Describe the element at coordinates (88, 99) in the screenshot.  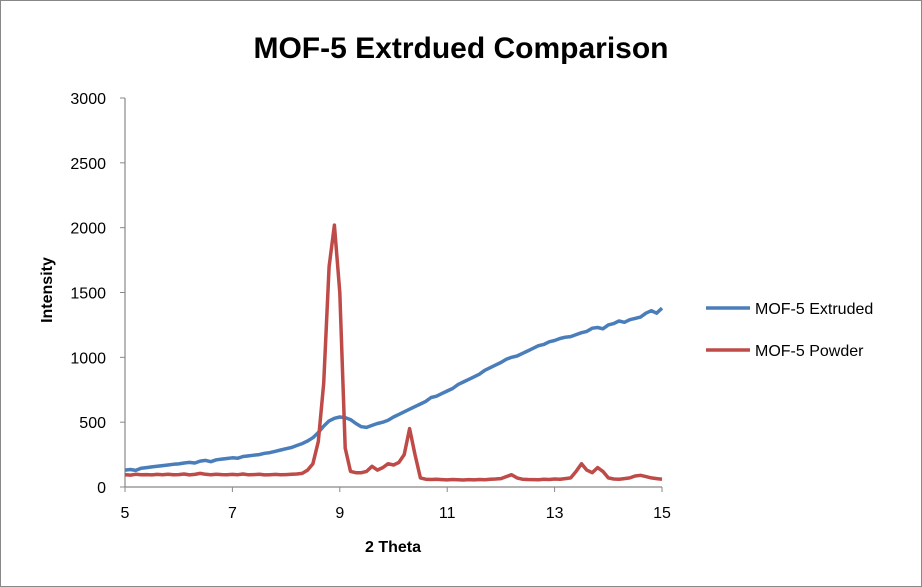
I see `y-tick-label: 3000` at that location.